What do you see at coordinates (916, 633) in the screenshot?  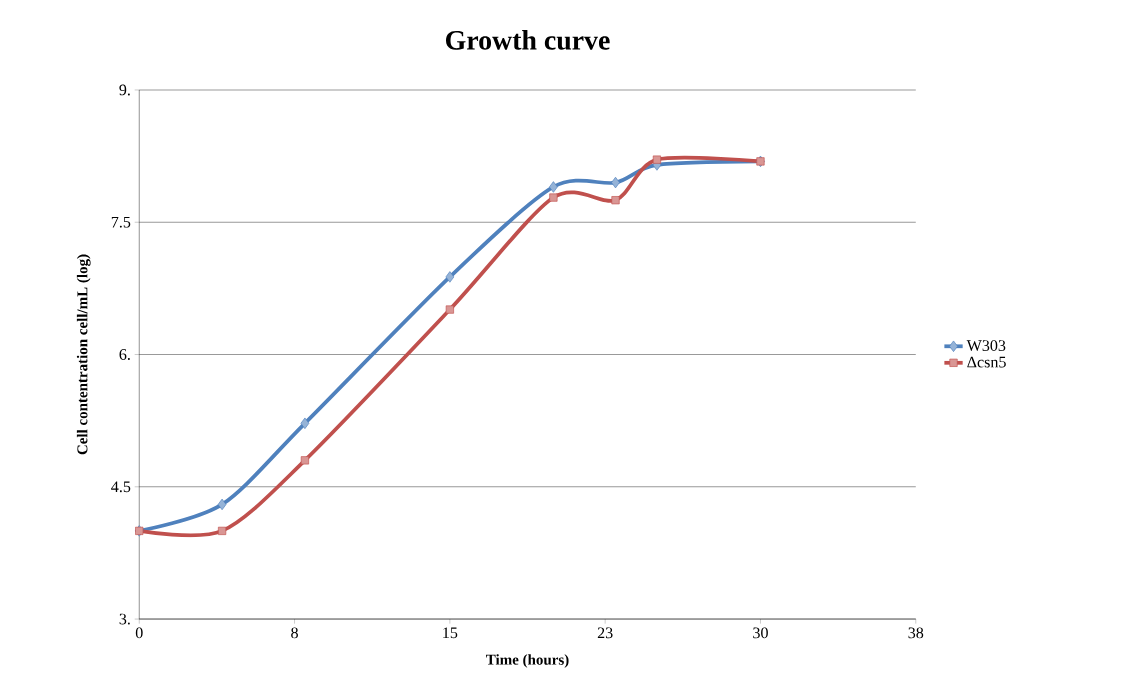 I see `x-tick-label: 38` at bounding box center [916, 633].